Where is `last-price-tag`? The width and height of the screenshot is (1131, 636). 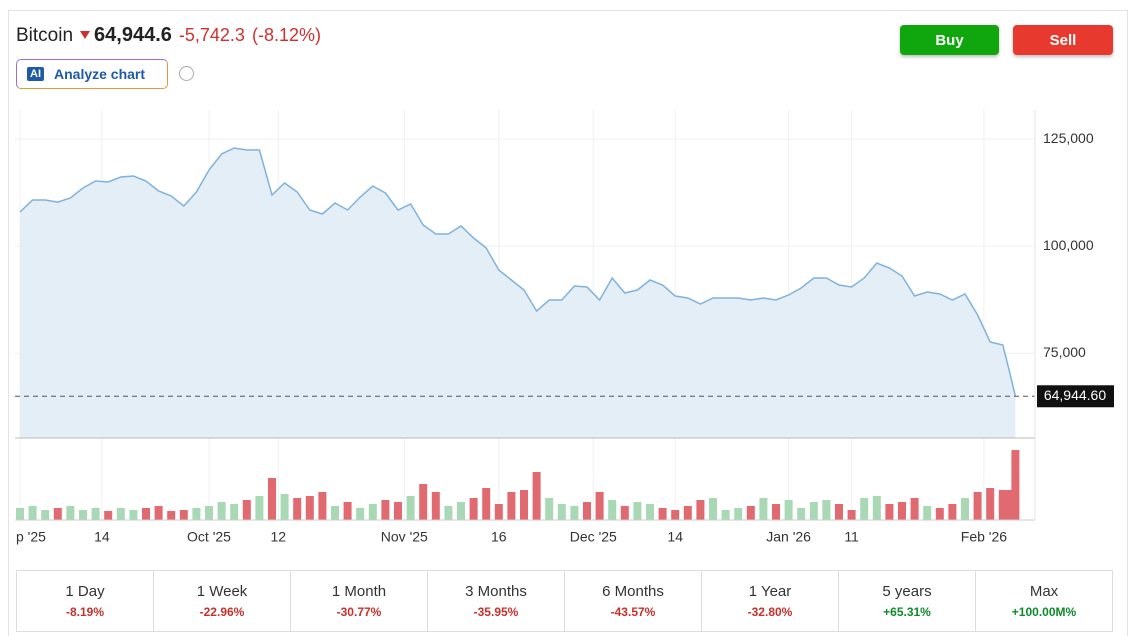 last-price-tag is located at coordinates (1075, 396).